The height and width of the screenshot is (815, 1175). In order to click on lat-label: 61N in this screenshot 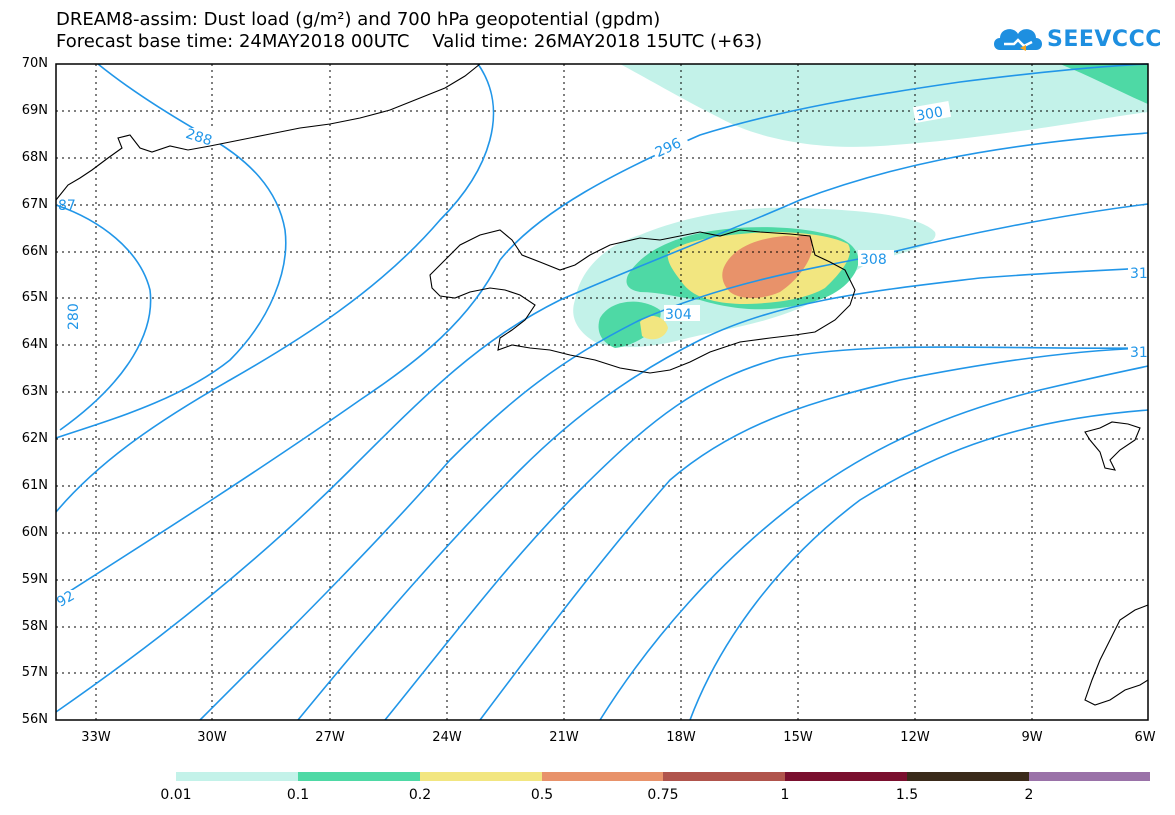, I will do `click(34, 485)`.